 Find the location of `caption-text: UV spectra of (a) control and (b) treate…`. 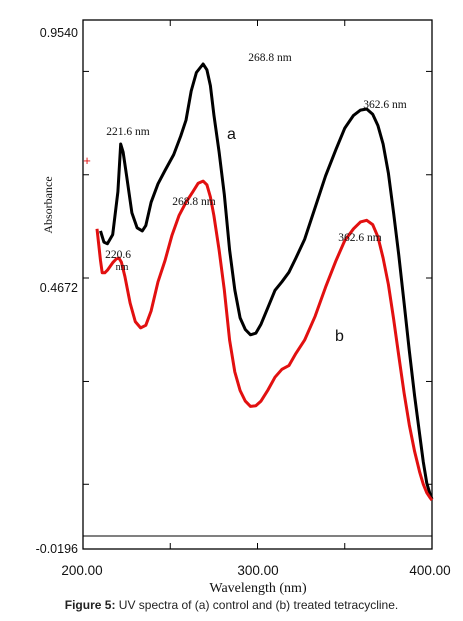

caption-text: UV spectra of (a) control and (b) treate… is located at coordinates (257, 605).